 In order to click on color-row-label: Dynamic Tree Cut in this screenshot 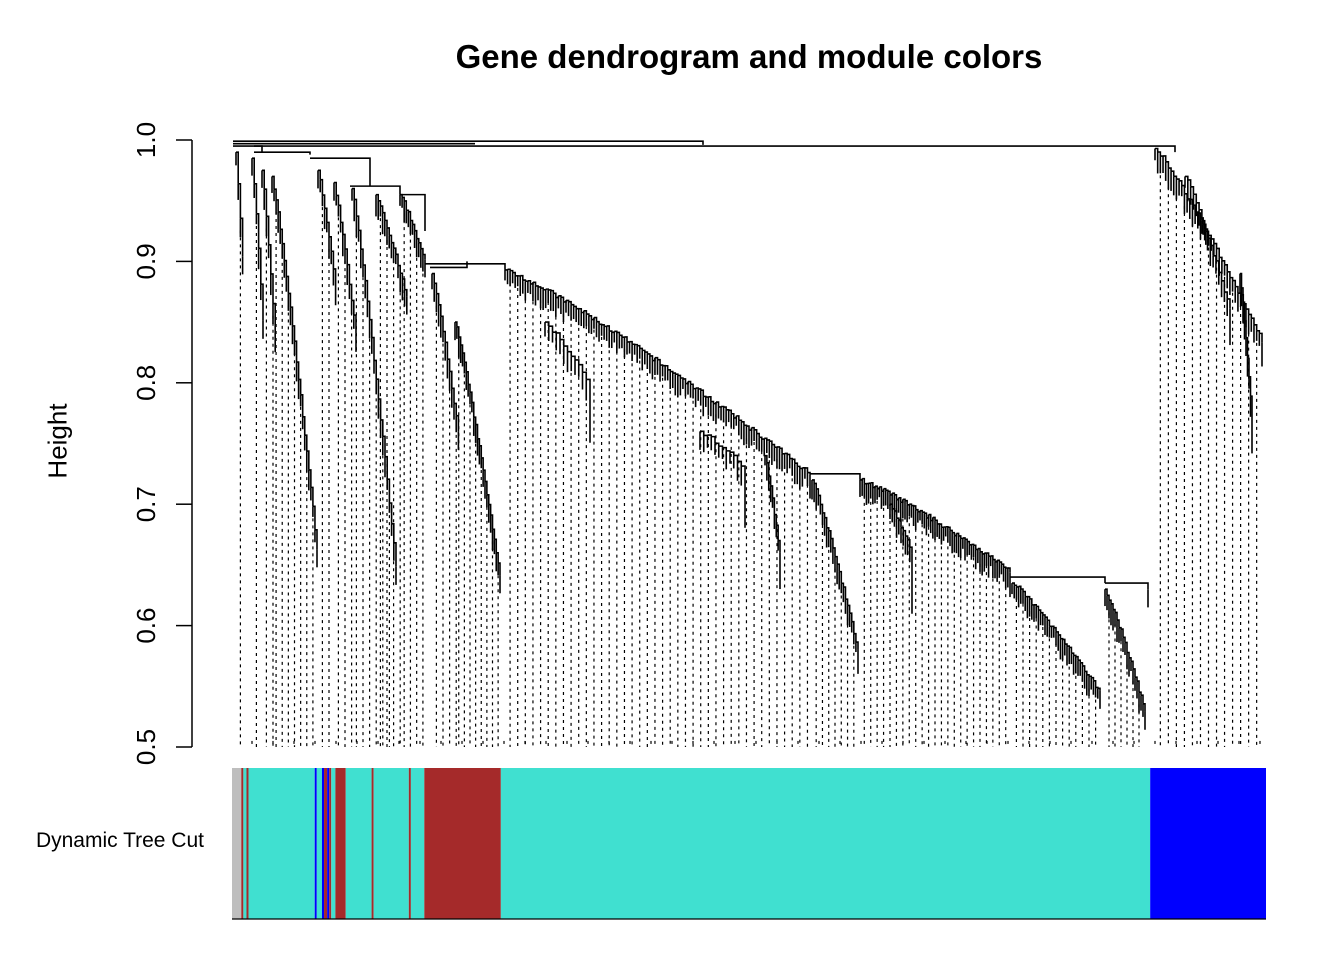, I will do `click(120, 841)`.